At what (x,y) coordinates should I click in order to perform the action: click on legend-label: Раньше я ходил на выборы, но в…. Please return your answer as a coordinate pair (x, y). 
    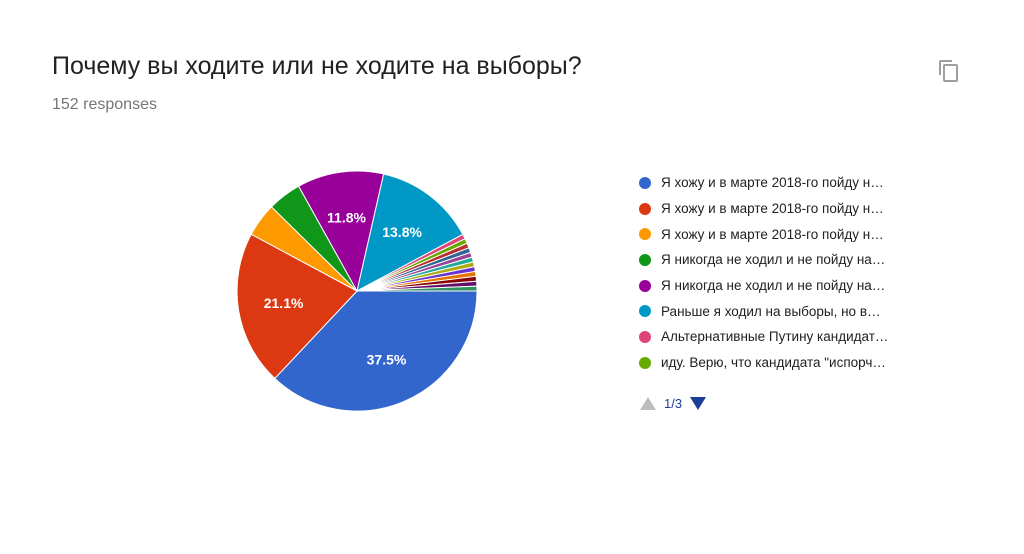
    Looking at the image, I should click on (771, 311).